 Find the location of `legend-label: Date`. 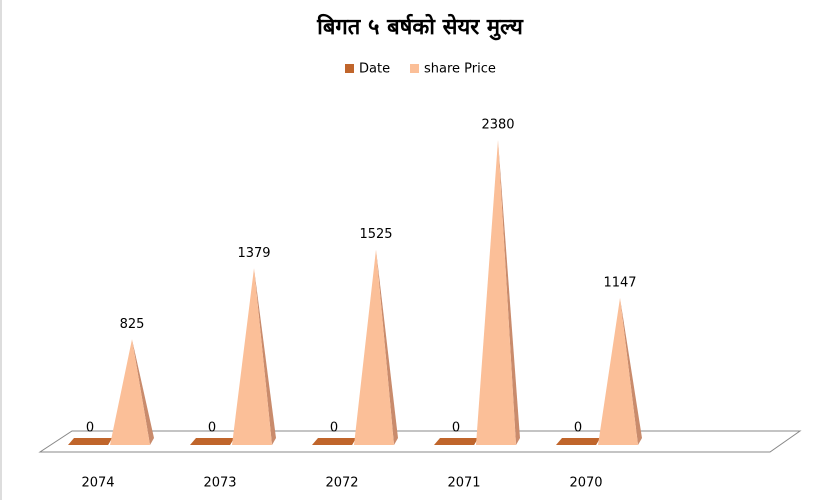

legend-label: Date is located at coordinates (374, 69).